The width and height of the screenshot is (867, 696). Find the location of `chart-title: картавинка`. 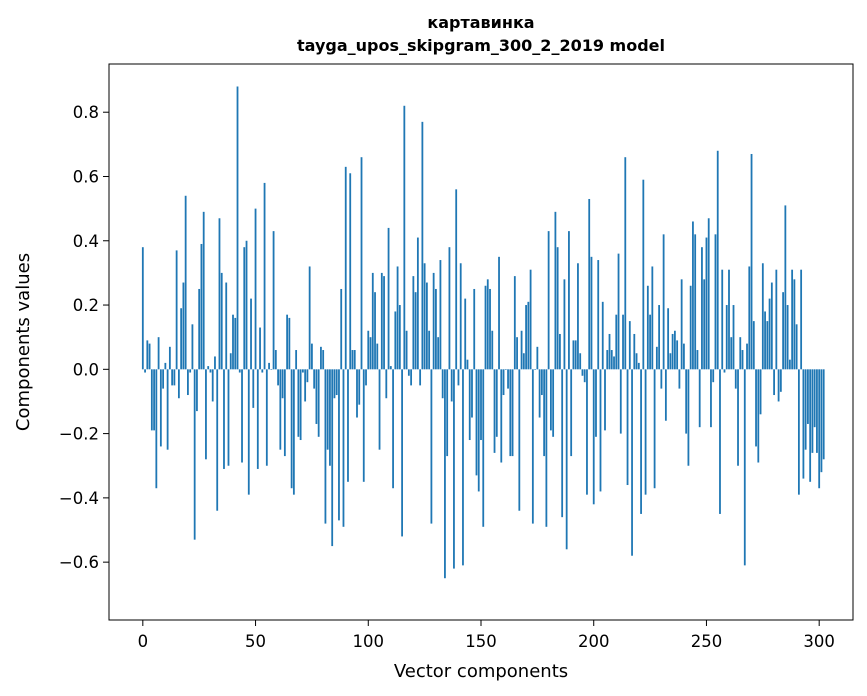

chart-title: картавинка is located at coordinates (480, 22).